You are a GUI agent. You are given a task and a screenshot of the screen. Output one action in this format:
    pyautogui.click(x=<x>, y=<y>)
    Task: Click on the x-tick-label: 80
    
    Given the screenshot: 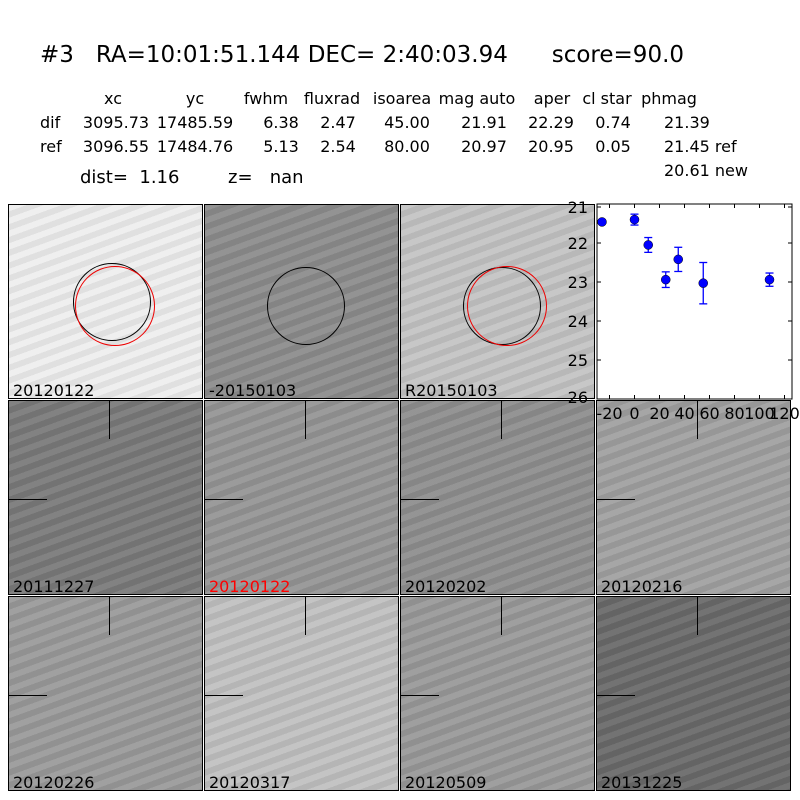 What is the action you would take?
    pyautogui.click(x=734, y=413)
    